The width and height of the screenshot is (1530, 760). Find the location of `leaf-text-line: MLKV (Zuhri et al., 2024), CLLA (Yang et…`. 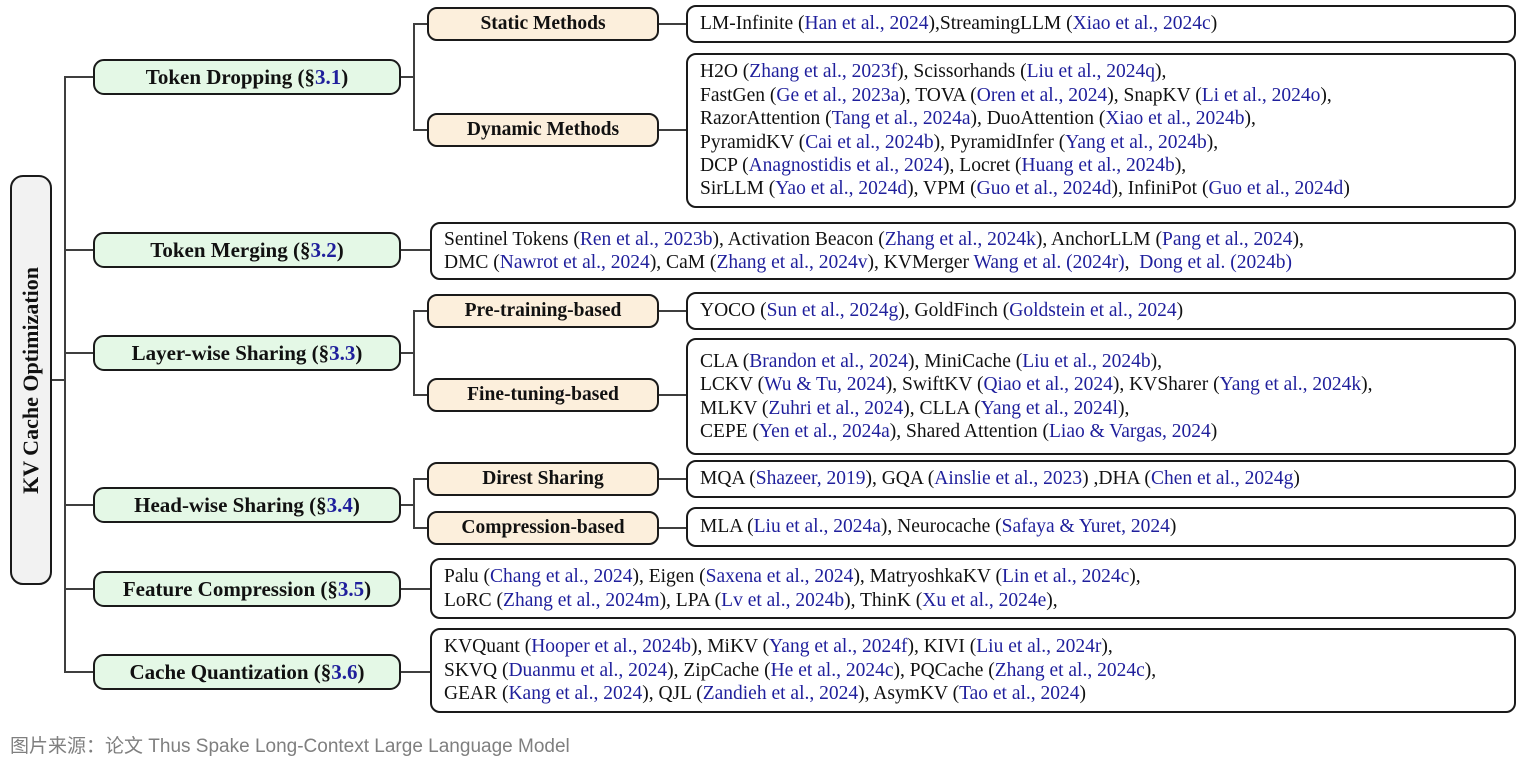

leaf-text-line: MLKV (Zuhri et al., 2024), CLLA (Yang et… is located at coordinates (915, 408).